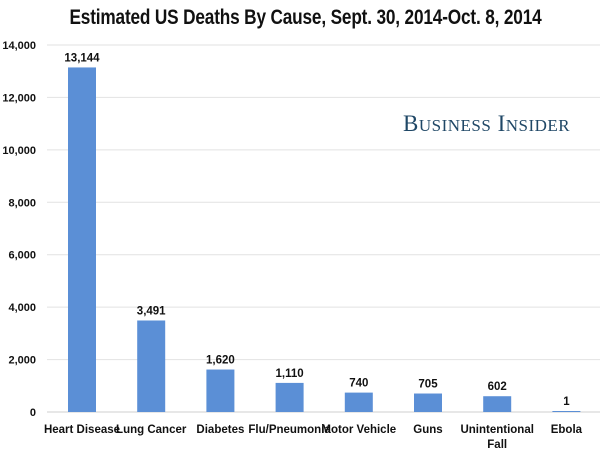 The width and height of the screenshot is (611, 454). Describe the element at coordinates (487, 123) in the screenshot. I see `business-insider-logo: BUSINESS INSIDER` at that location.